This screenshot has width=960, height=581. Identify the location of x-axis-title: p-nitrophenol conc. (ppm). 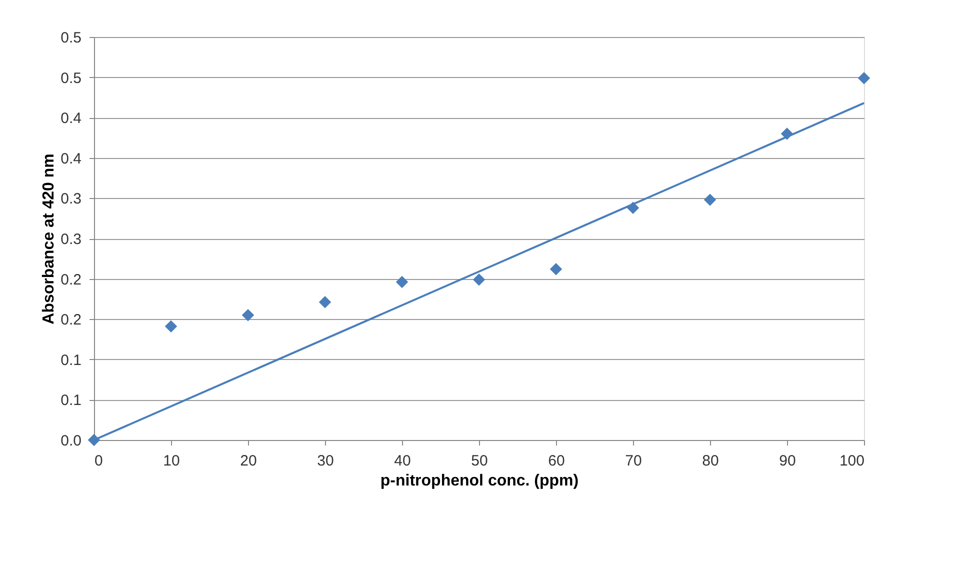
(479, 481).